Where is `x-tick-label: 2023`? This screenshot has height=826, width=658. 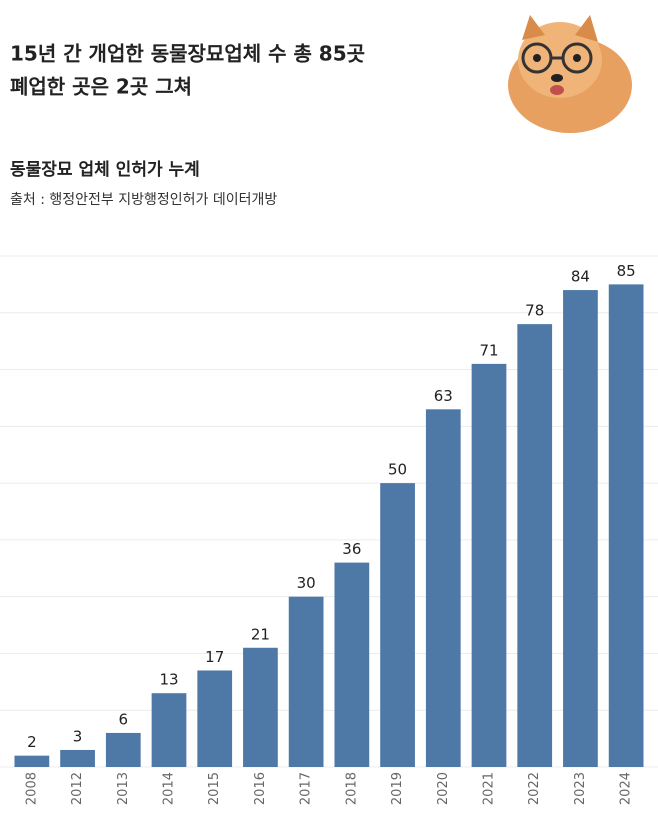
x-tick-label: 2023 is located at coordinates (580, 788).